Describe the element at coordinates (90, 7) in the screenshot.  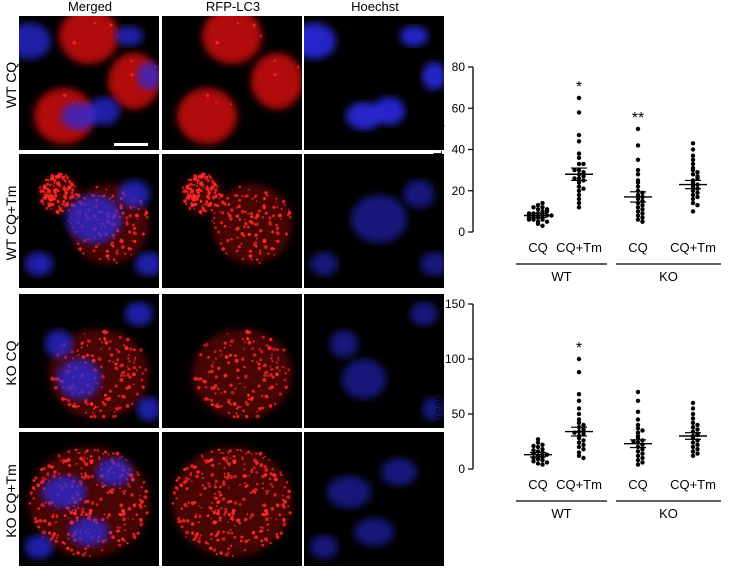
I see `col-header-merged: Merged` at that location.